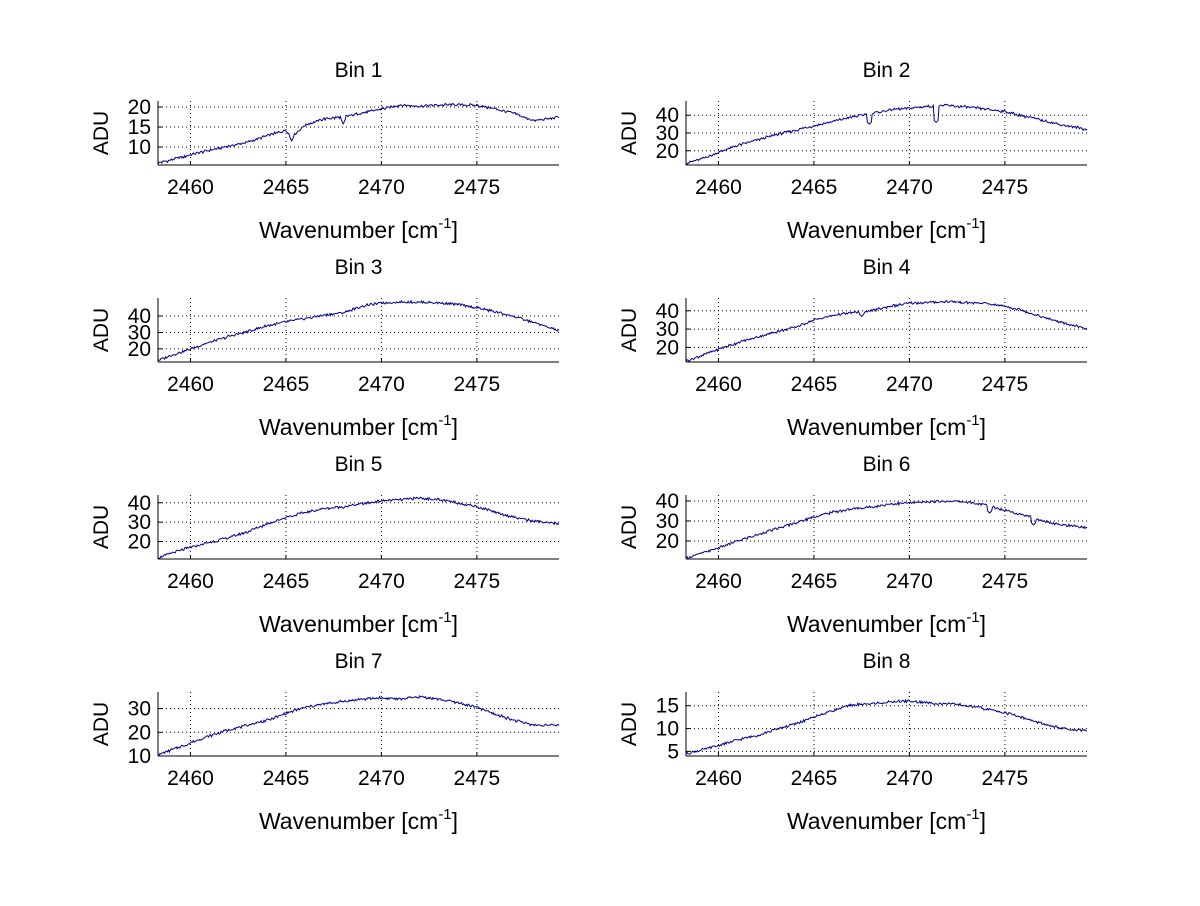 The height and width of the screenshot is (906, 1200). What do you see at coordinates (673, 751) in the screenshot?
I see `y-tick-label: 5` at bounding box center [673, 751].